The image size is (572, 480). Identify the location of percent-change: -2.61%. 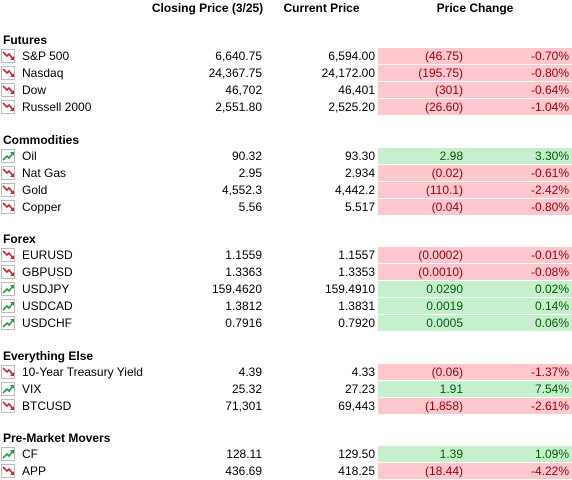
(519, 406).